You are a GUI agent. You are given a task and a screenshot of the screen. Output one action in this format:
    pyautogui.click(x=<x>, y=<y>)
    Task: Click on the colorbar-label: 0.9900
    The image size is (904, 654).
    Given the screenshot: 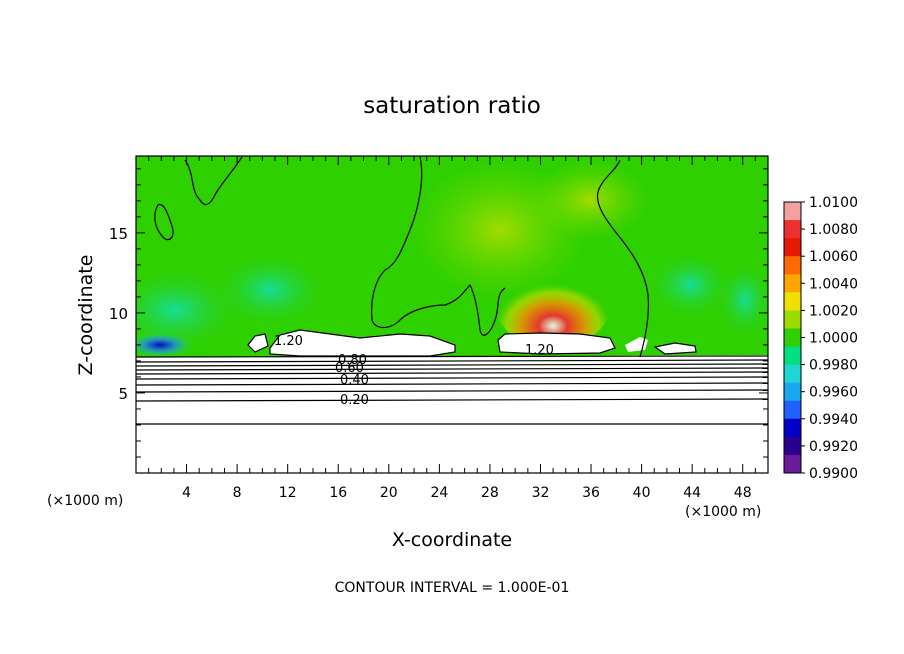 What is the action you would take?
    pyautogui.click(x=833, y=474)
    